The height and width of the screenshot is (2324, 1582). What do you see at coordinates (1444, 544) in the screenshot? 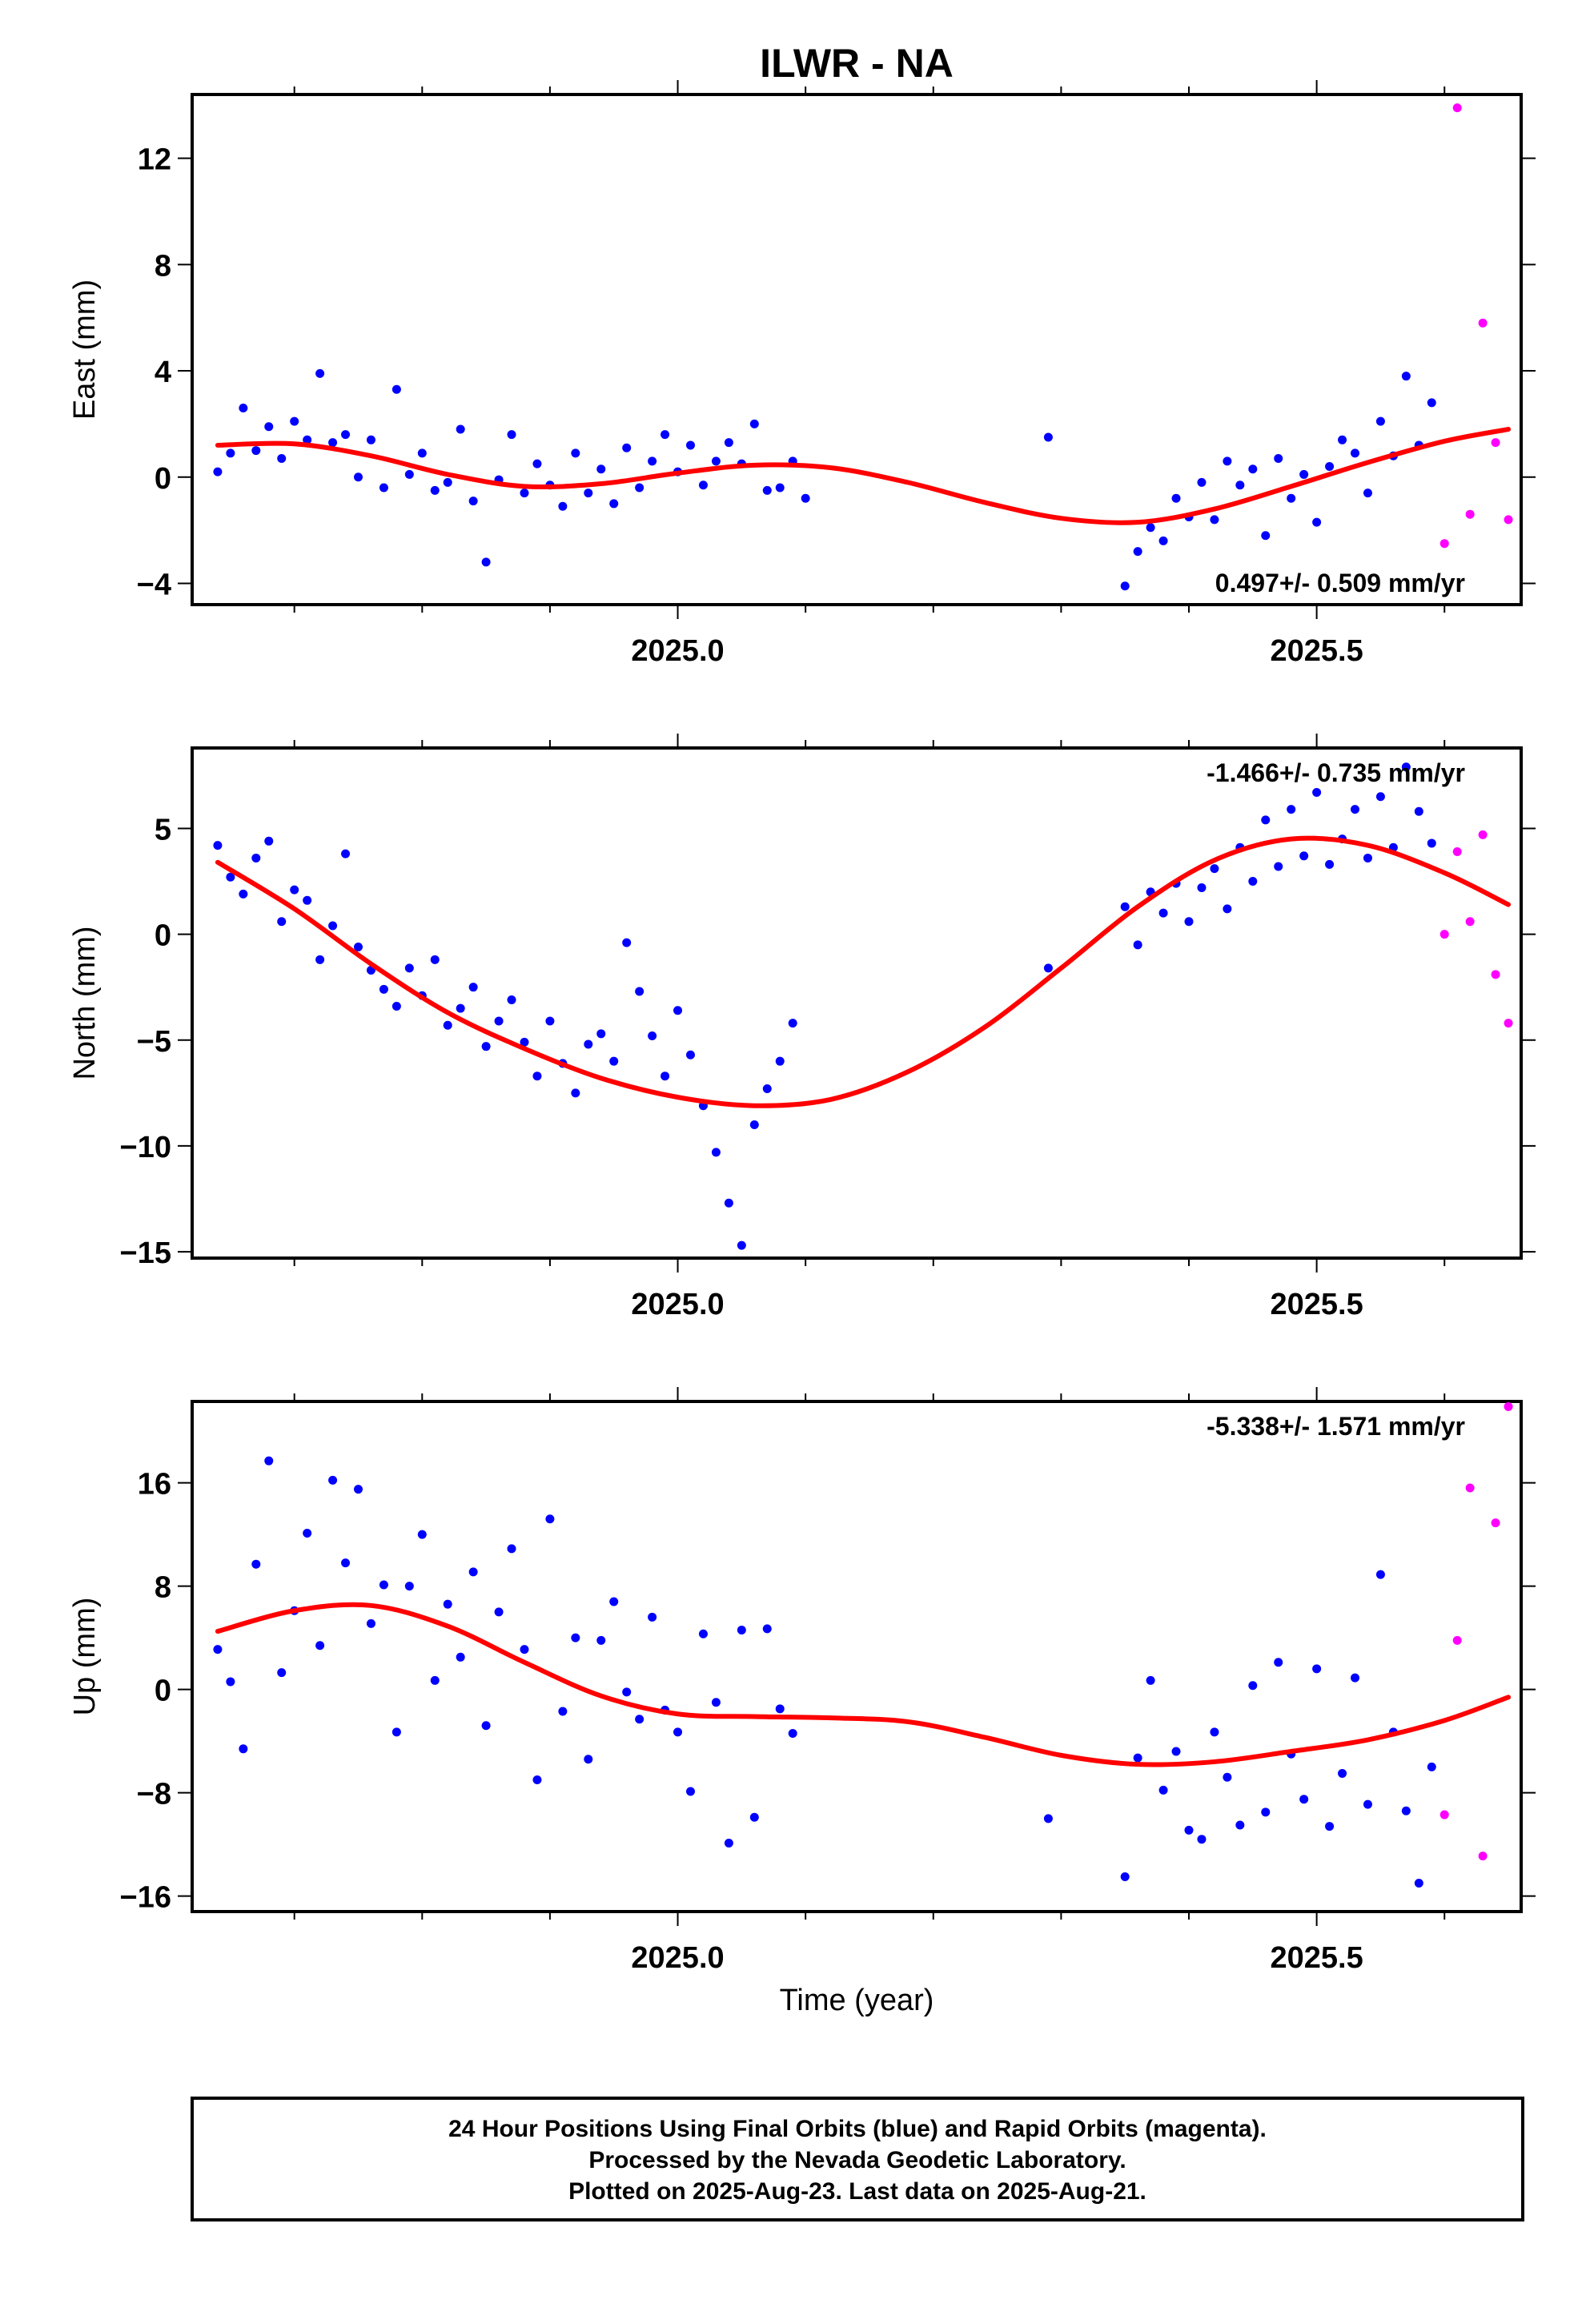
I see `east-rapid-orbit-point` at bounding box center [1444, 544].